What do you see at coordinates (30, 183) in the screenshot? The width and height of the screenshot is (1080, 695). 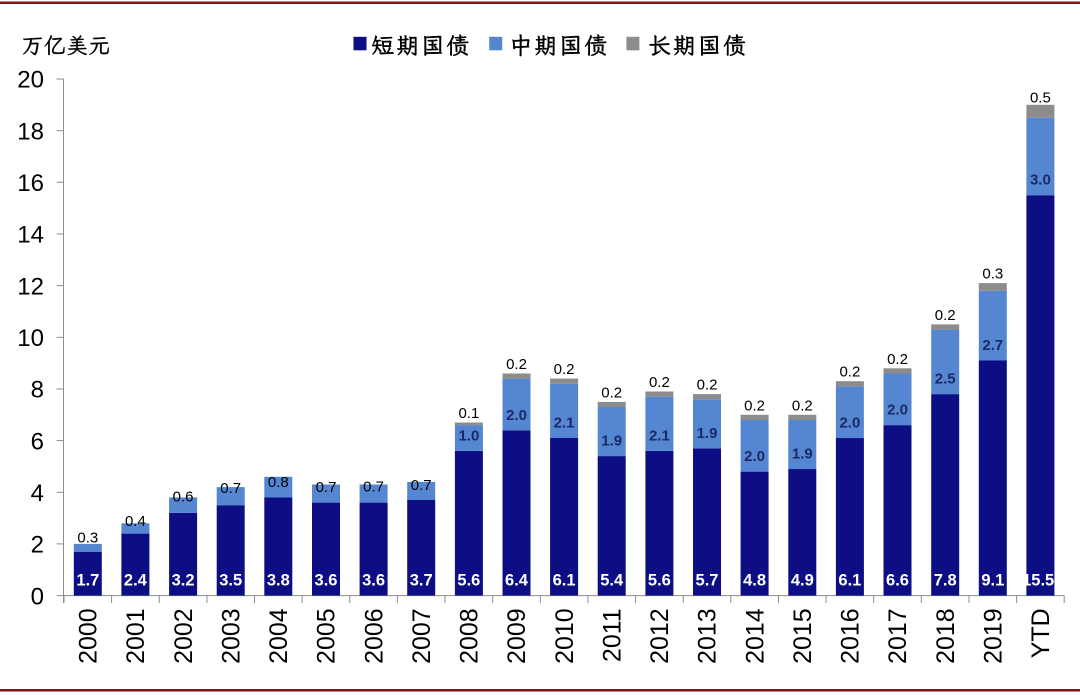 I see `svg-text: 16` at bounding box center [30, 183].